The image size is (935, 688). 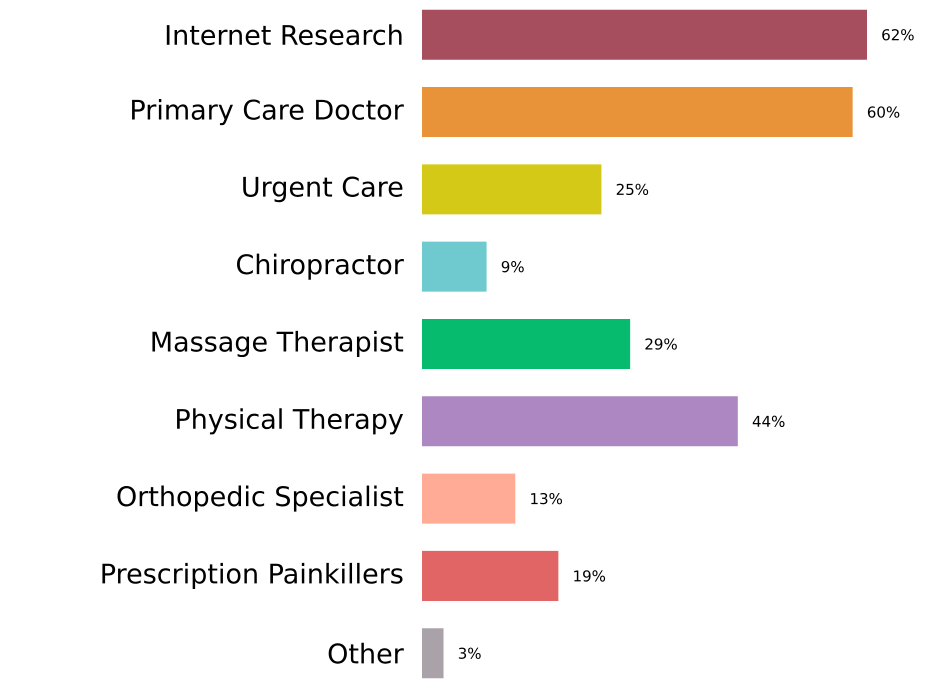 I want to click on y-tick-label: Other, so click(x=366, y=653).